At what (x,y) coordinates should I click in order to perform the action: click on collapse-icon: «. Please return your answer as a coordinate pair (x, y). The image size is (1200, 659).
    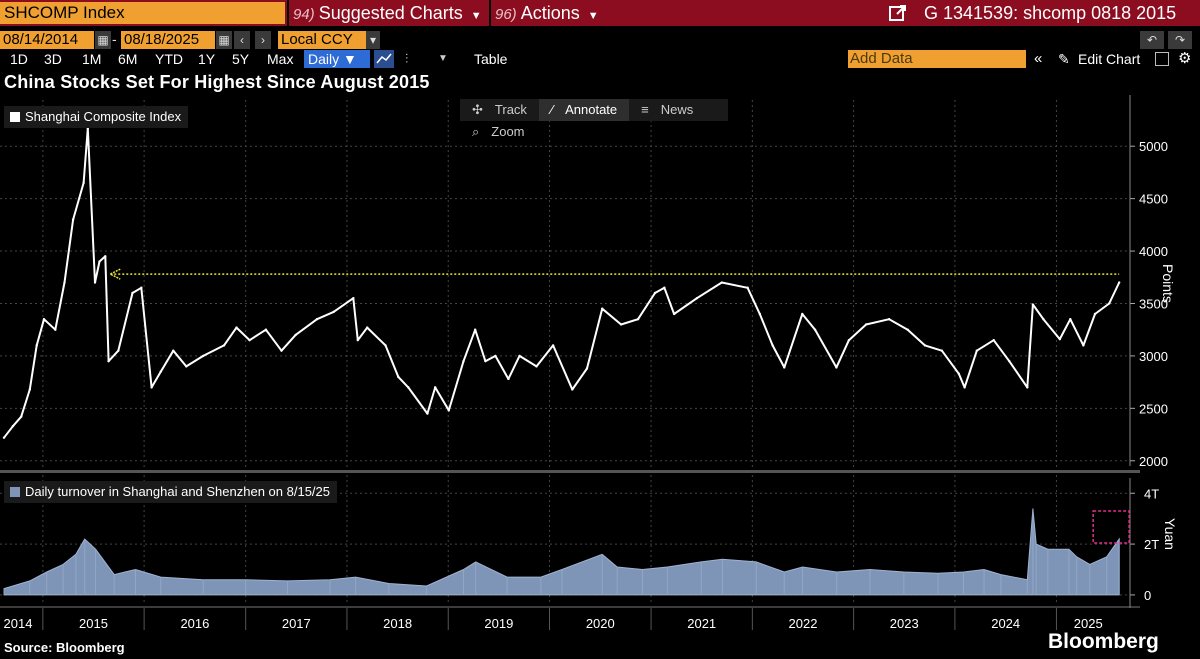
    Looking at the image, I should click on (1038, 58).